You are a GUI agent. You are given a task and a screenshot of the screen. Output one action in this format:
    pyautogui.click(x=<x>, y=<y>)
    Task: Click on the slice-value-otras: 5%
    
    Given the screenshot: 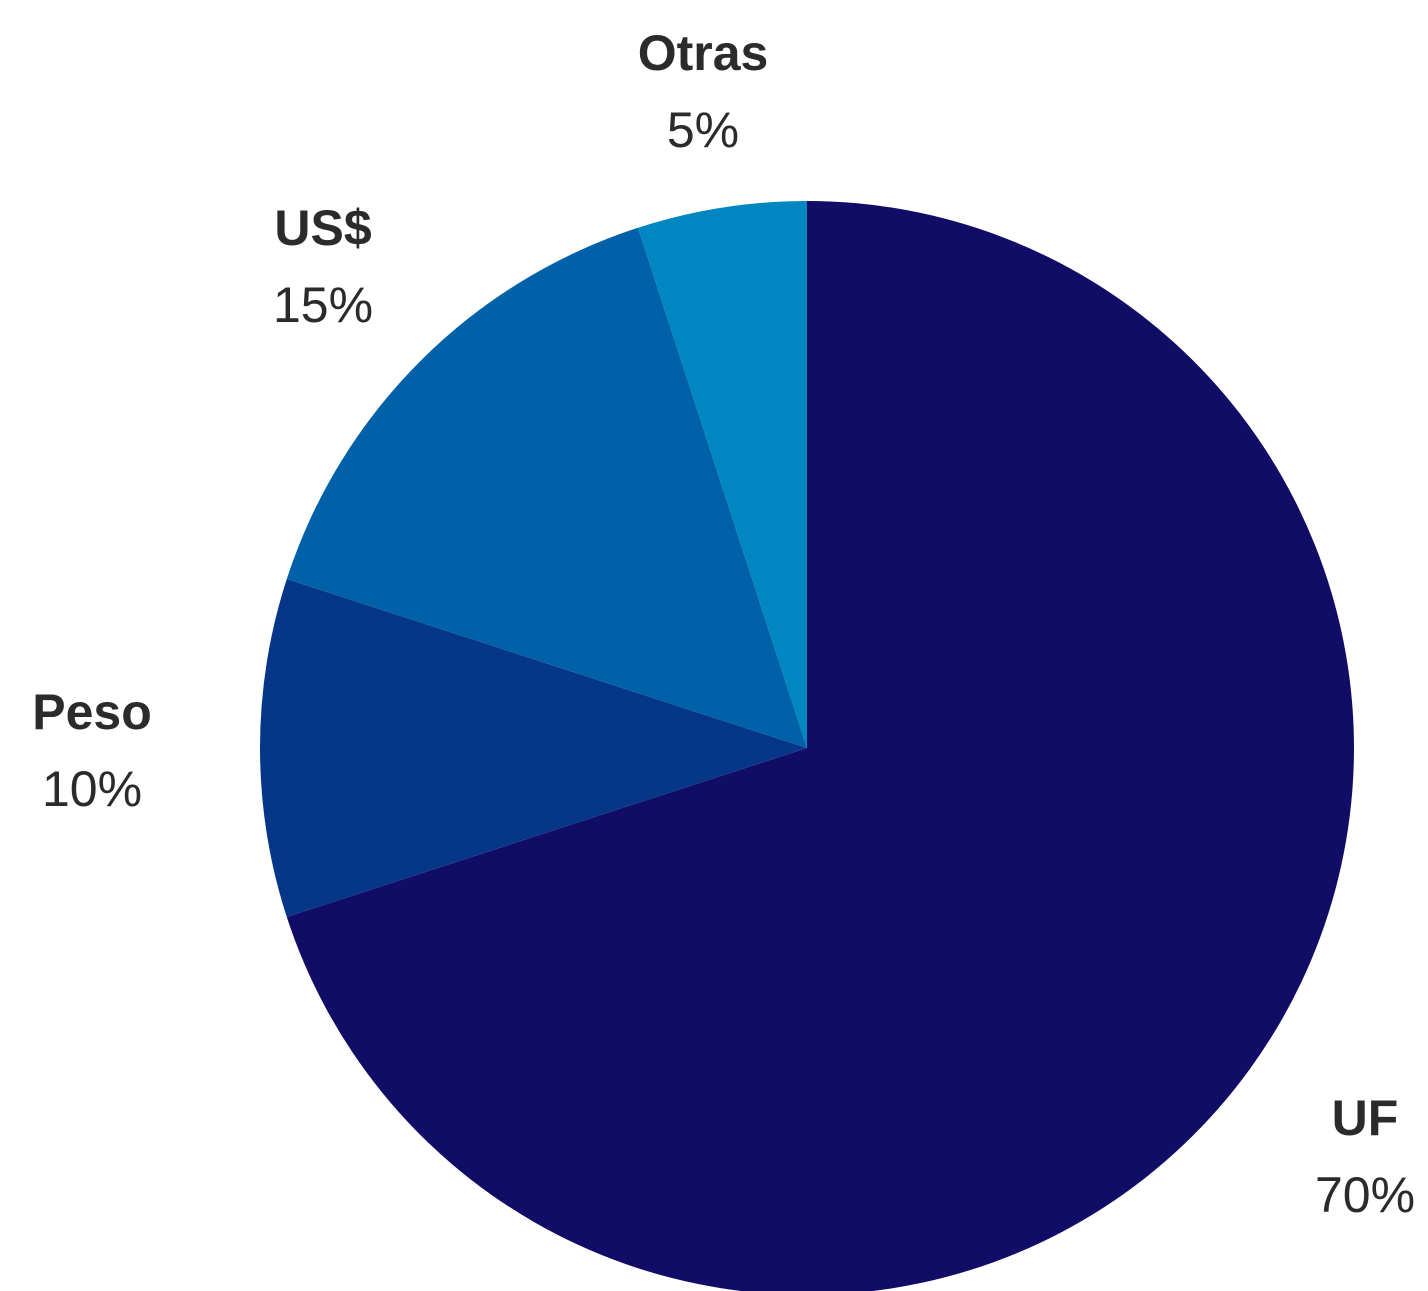 What is the action you would take?
    pyautogui.click(x=703, y=130)
    